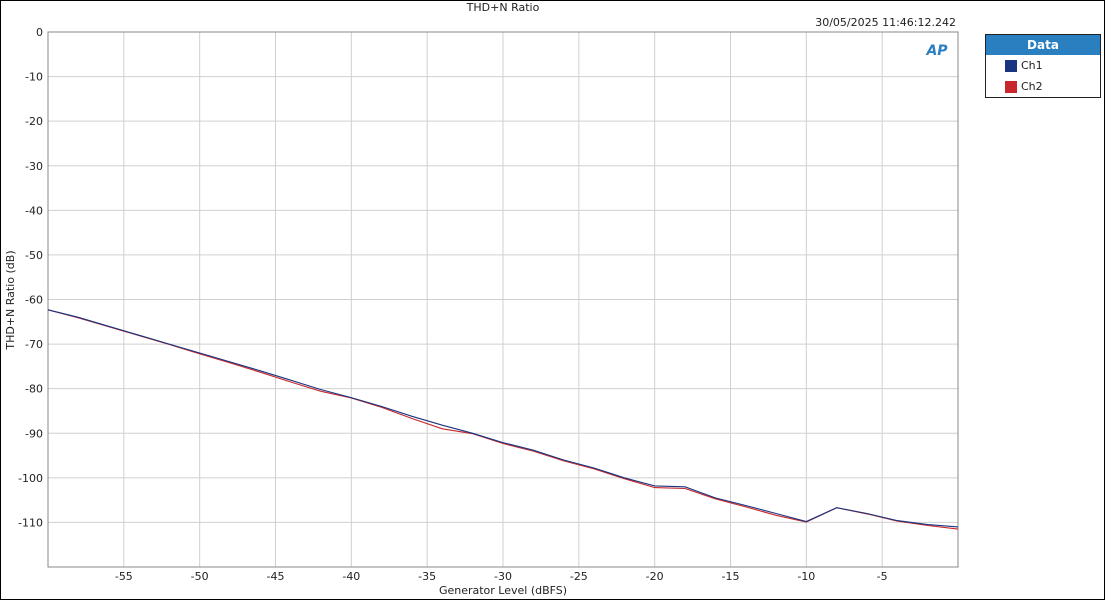 Image resolution: width=1105 pixels, height=600 pixels. I want to click on y-tick-label: -20, so click(34, 121).